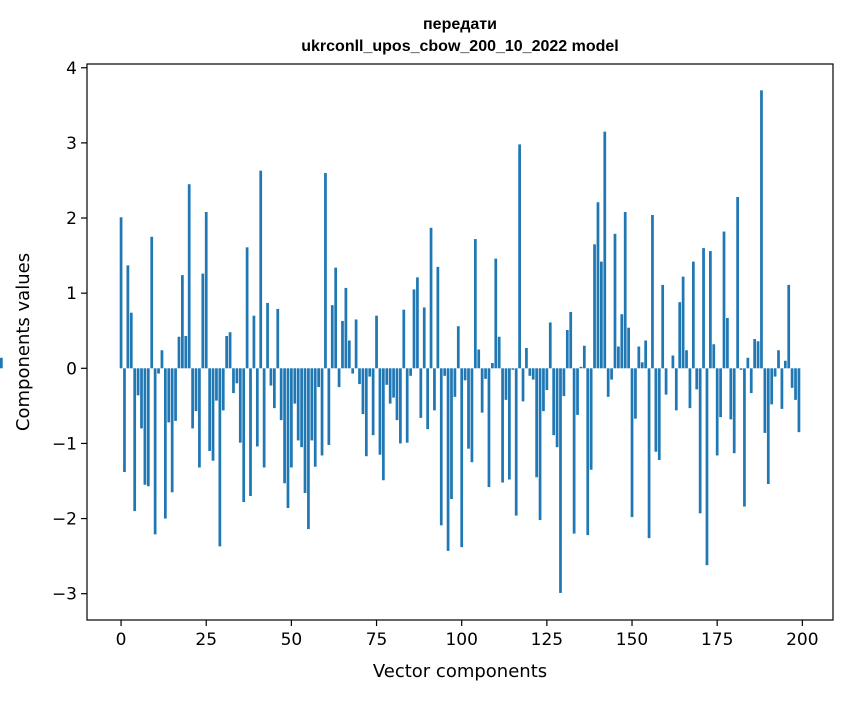 The height and width of the screenshot is (701, 847). What do you see at coordinates (71, 219) in the screenshot?
I see `y-tick-label: 2` at bounding box center [71, 219].